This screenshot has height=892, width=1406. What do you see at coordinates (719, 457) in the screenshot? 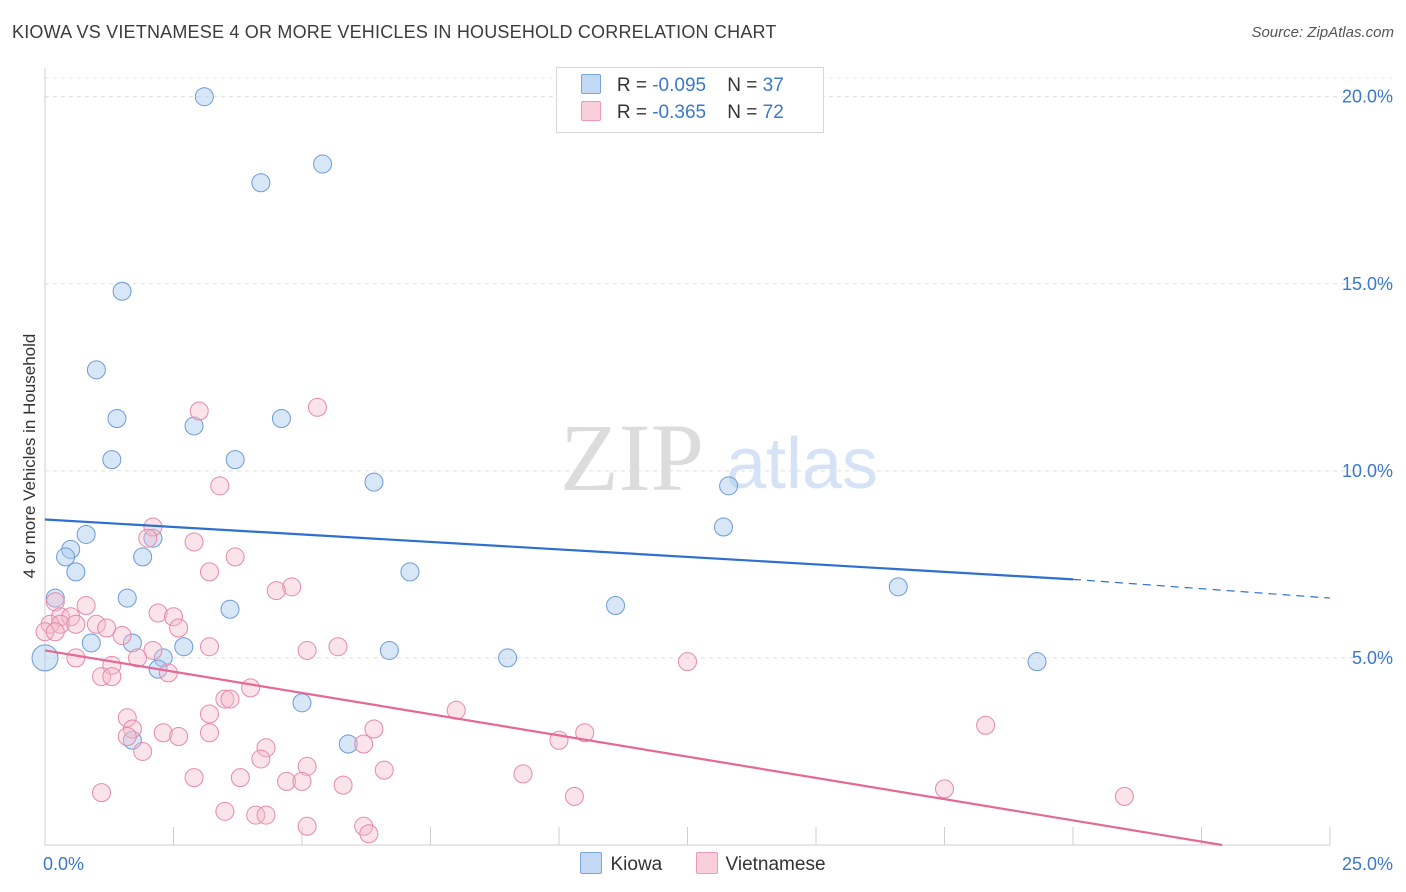
I see `watermark: ZIP atlas` at bounding box center [719, 457].